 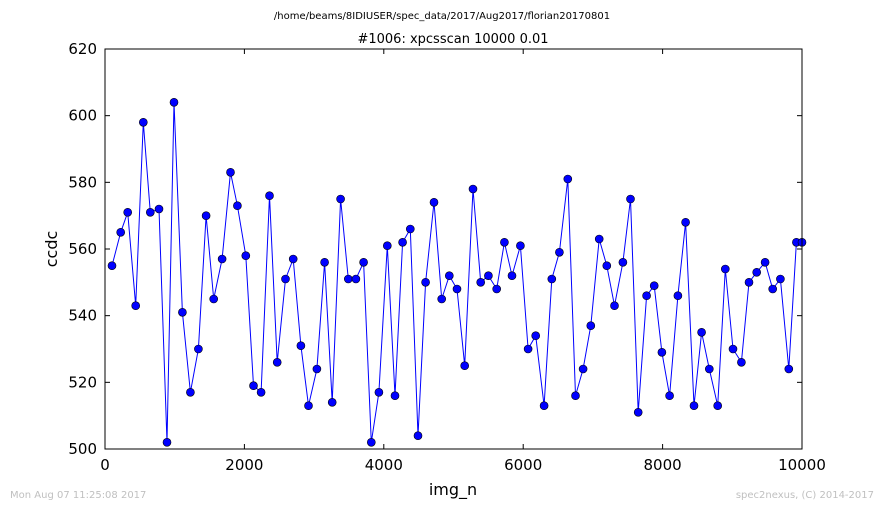 I want to click on x-tick-label: 6000, so click(x=523, y=465).